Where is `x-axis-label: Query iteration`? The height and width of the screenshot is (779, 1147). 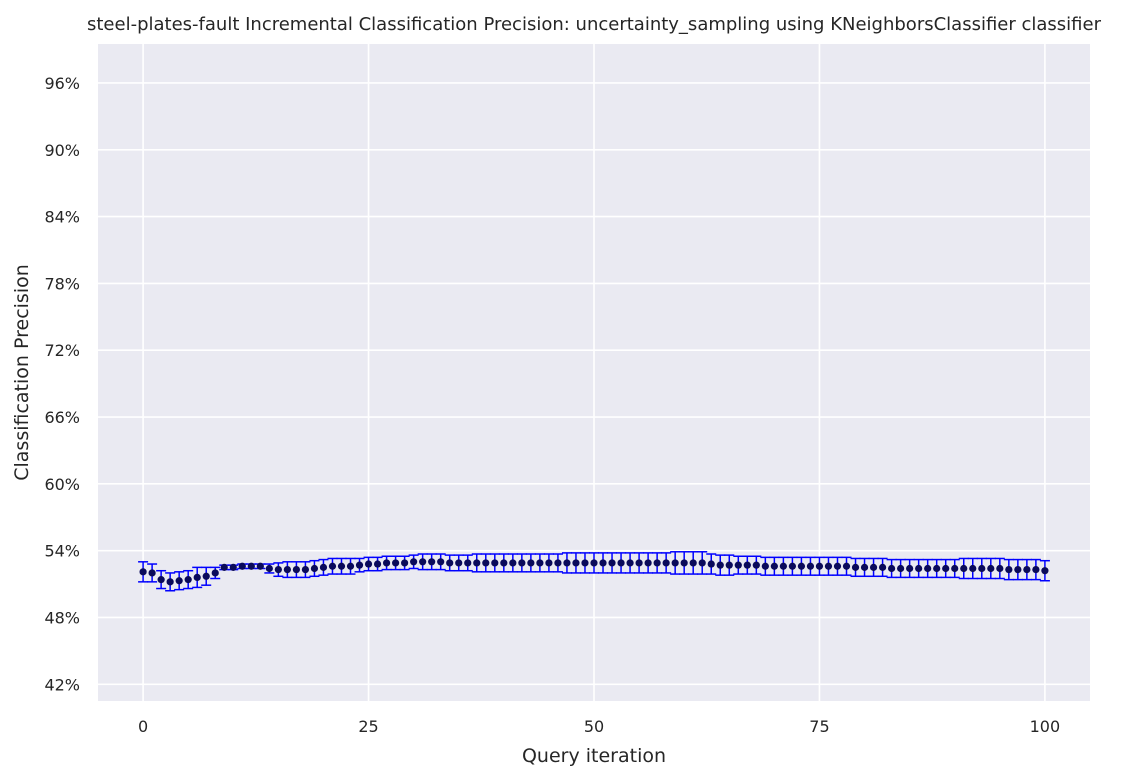
x-axis-label: Query iteration is located at coordinates (594, 756).